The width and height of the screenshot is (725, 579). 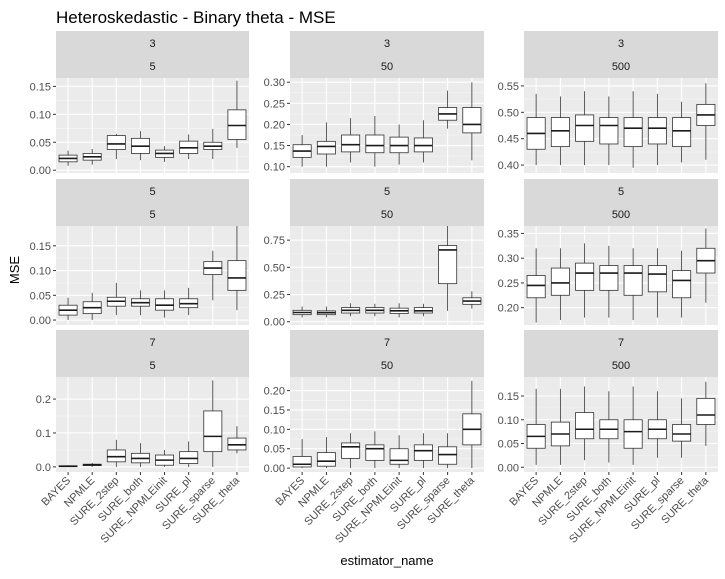 I want to click on strip-label-row: 3, so click(x=387, y=44).